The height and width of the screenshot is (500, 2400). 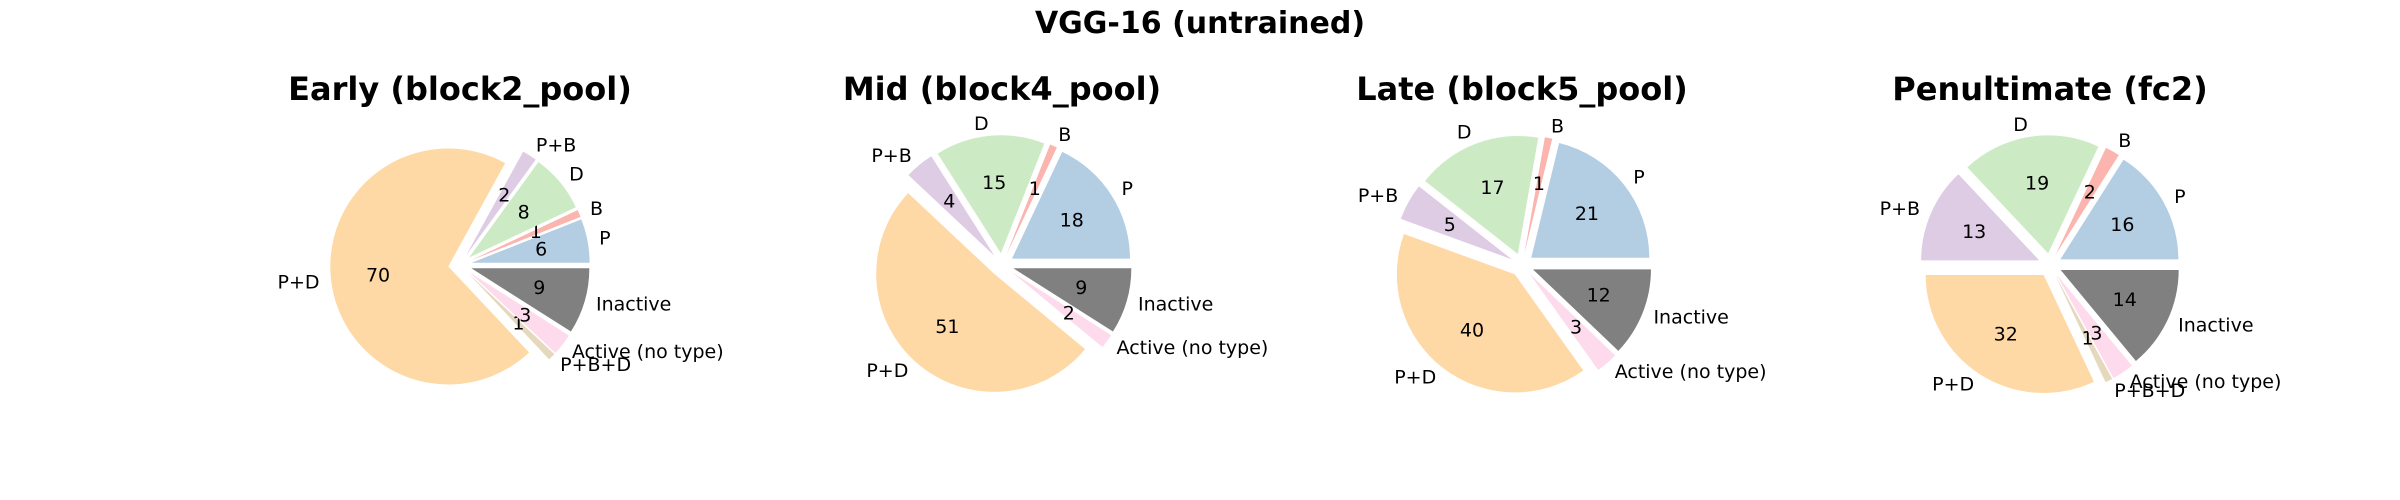 I want to click on pie-value-d: 8, so click(x=524, y=212).